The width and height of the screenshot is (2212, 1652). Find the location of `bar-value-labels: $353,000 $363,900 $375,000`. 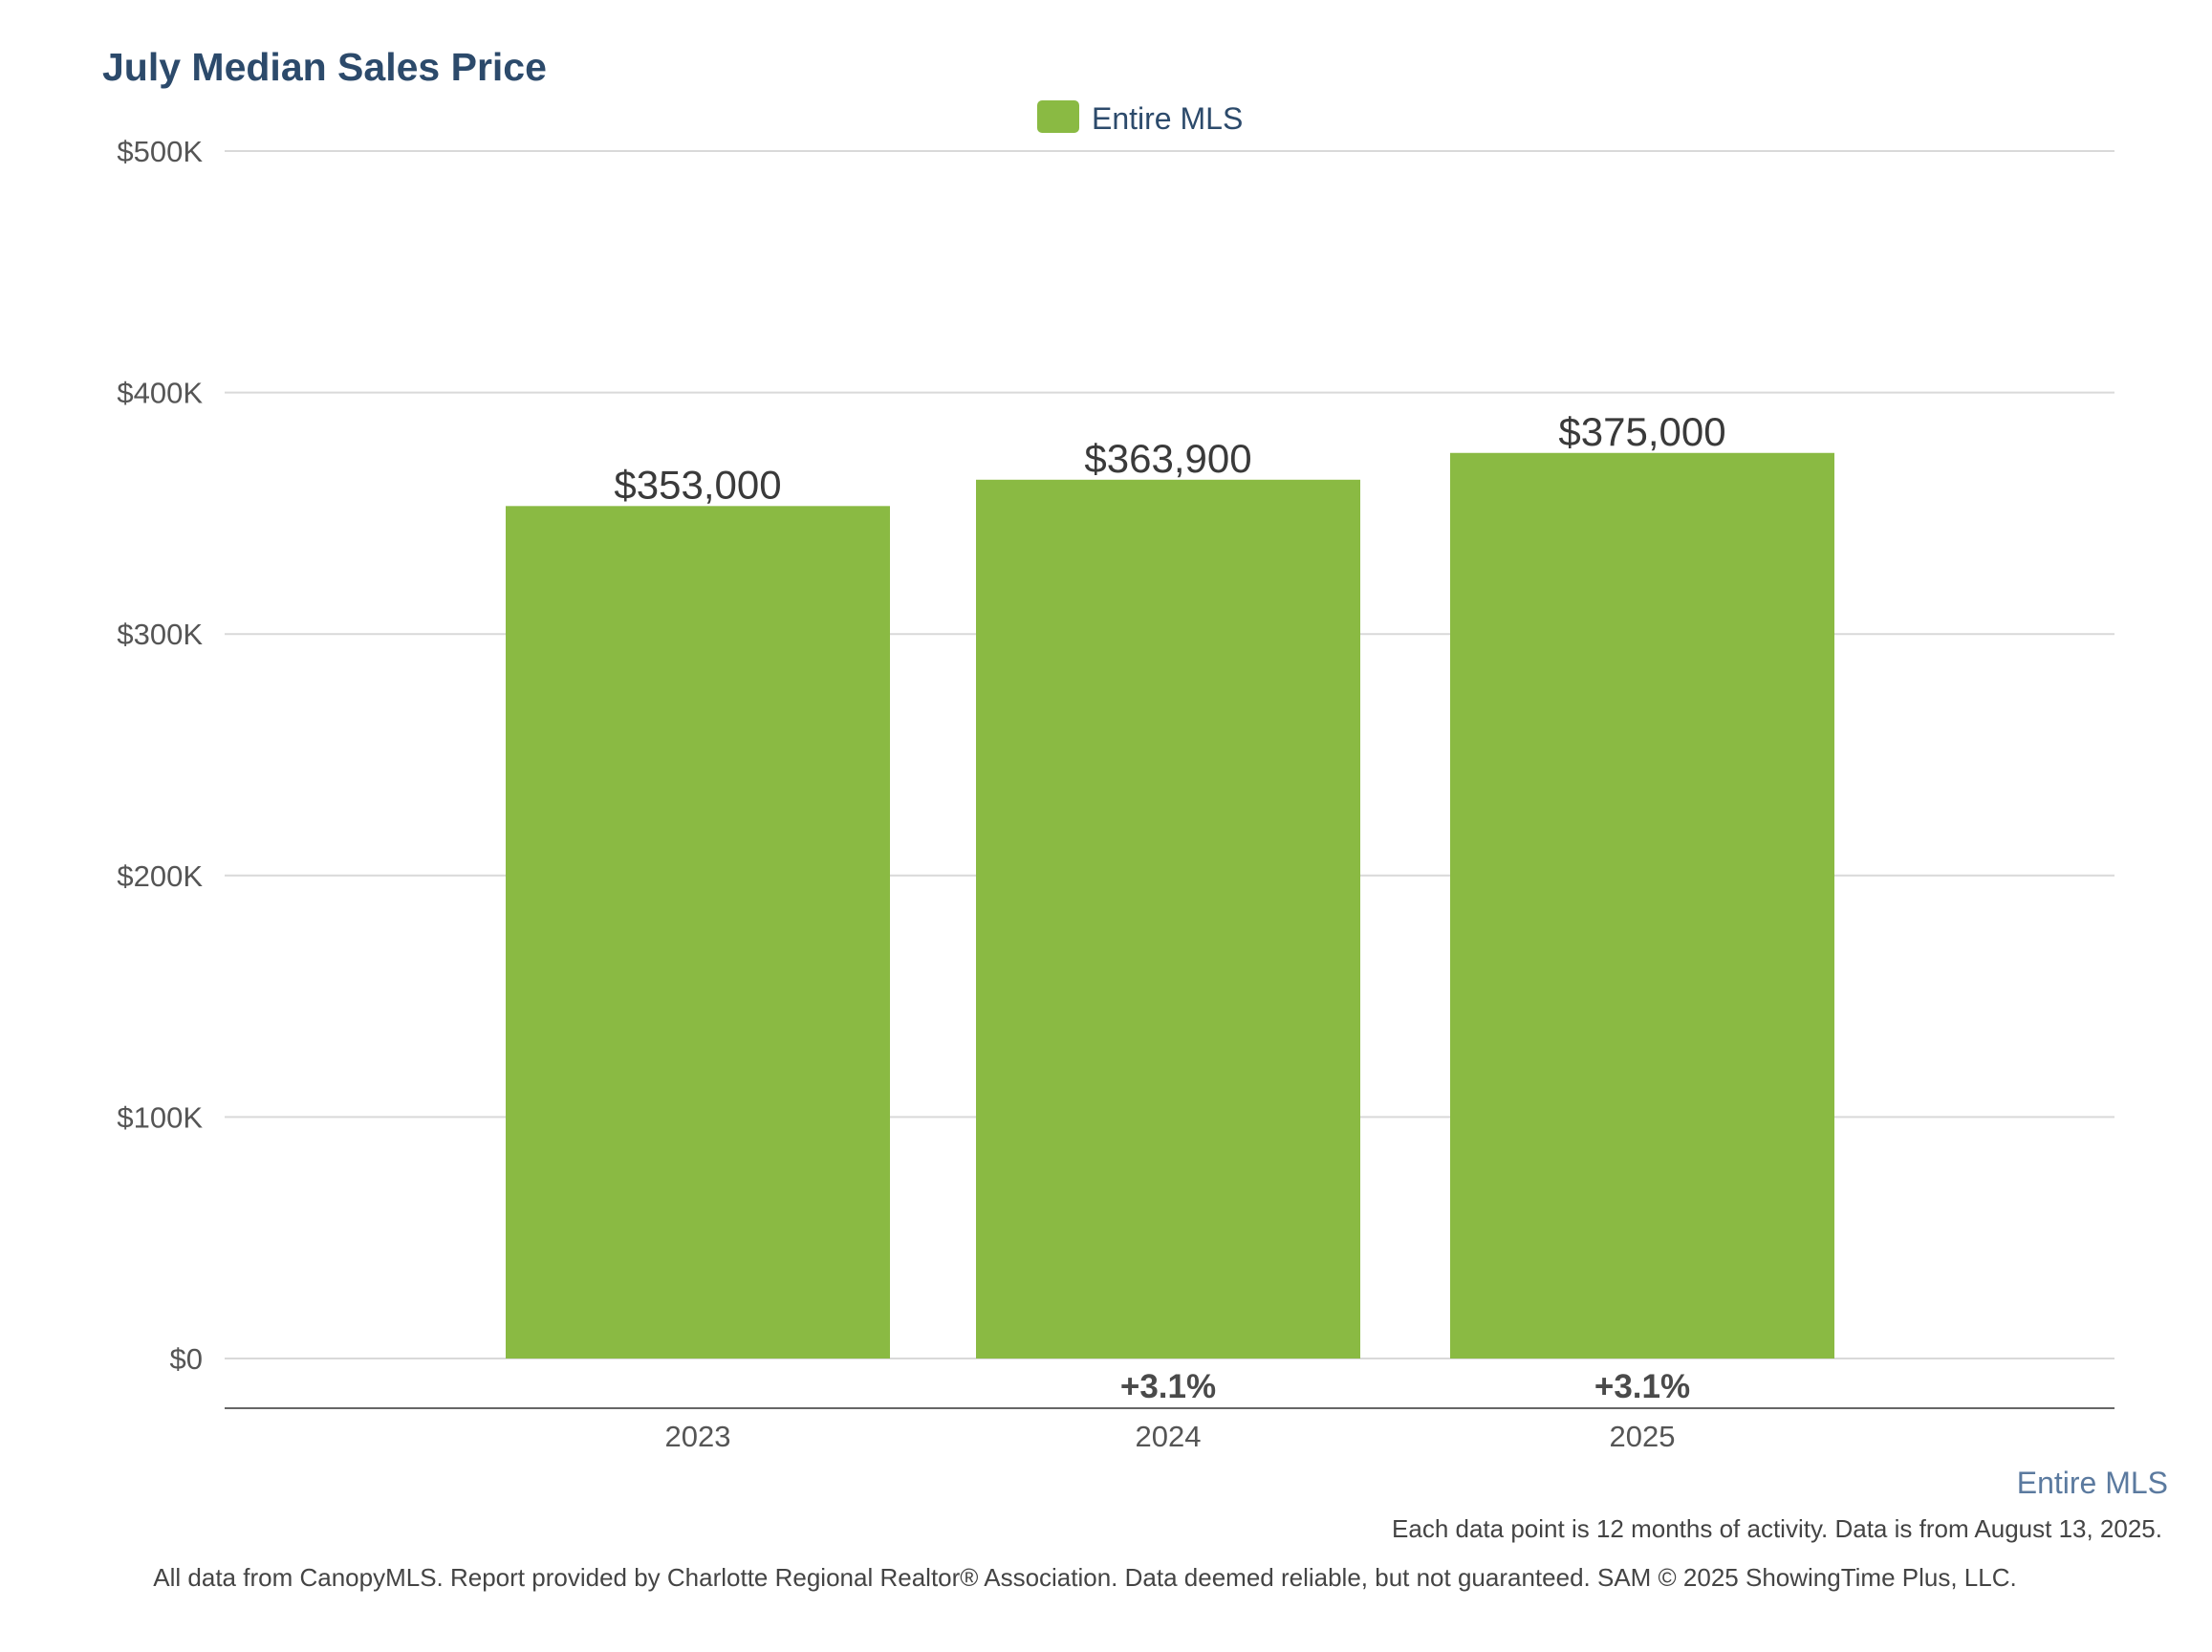

bar-value-labels: $353,000 $363,900 $375,000 is located at coordinates (1170, 458).